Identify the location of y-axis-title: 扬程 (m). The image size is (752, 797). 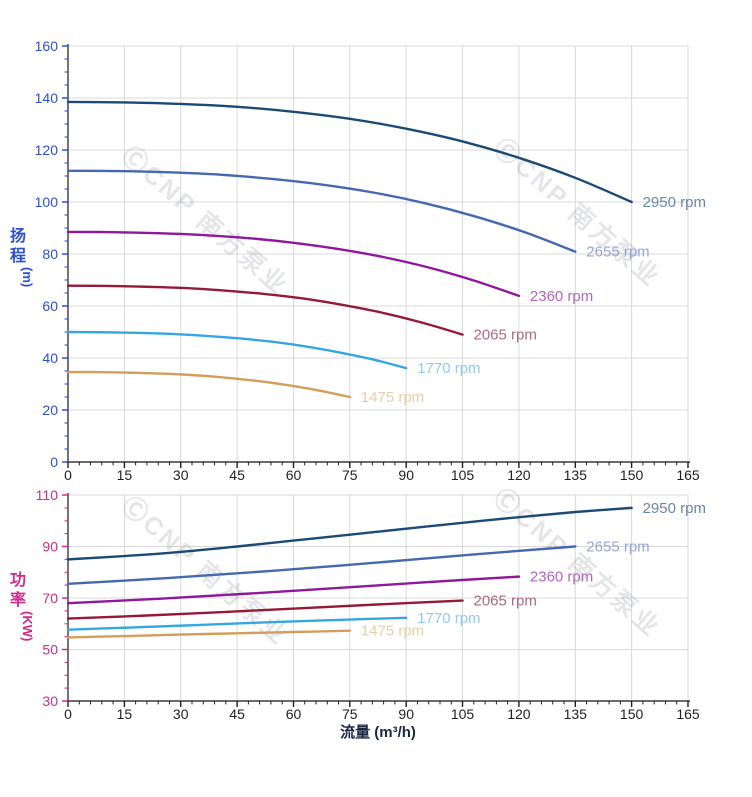
(22, 256).